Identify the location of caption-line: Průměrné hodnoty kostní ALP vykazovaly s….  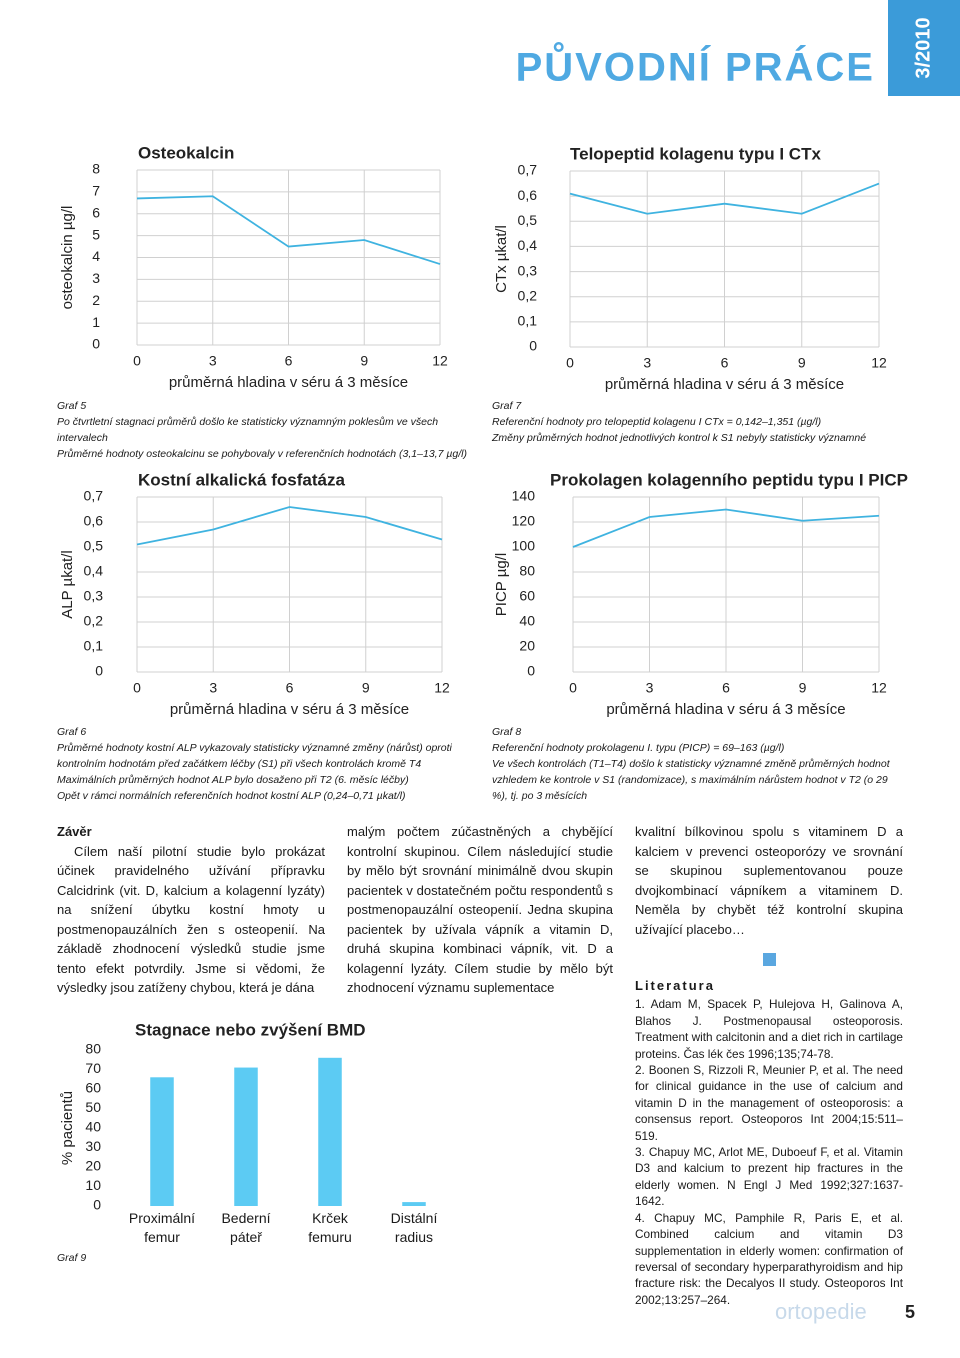
(254, 756).